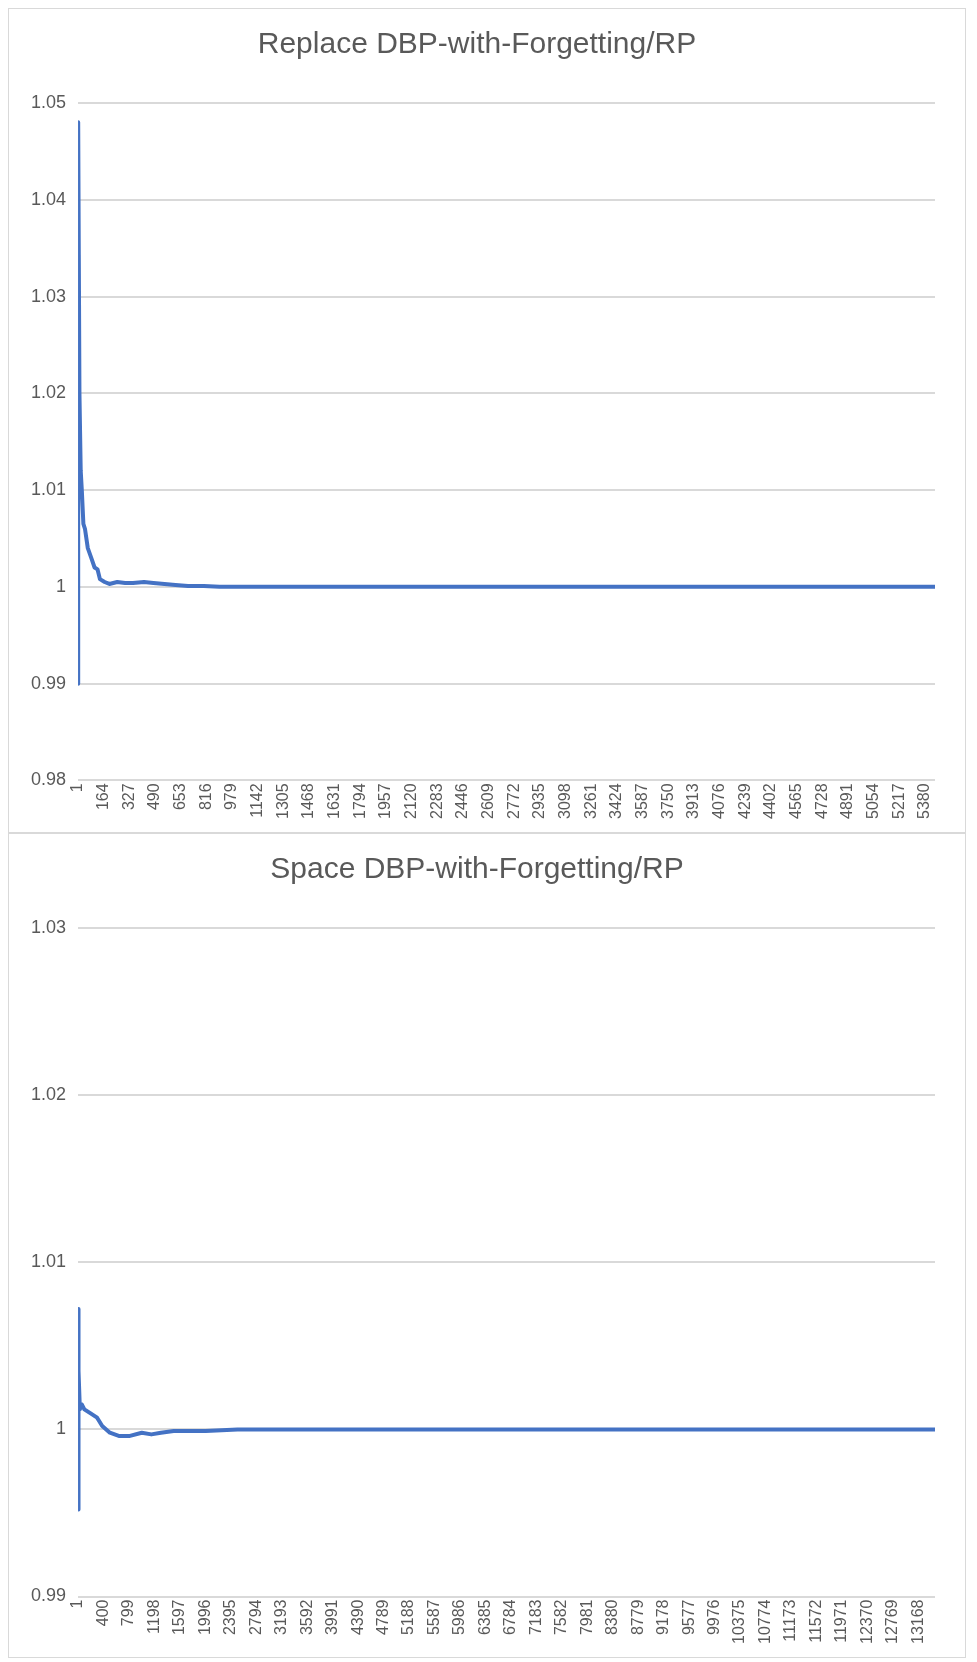 This screenshot has height=1662, width=977. I want to click on x-tick-label: 1996, so click(204, 1617).